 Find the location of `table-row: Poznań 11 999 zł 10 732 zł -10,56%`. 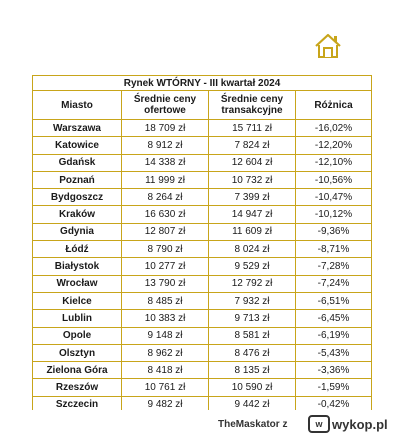

table-row: Poznań 11 999 zł 10 732 zł -10,56% is located at coordinates (202, 180).